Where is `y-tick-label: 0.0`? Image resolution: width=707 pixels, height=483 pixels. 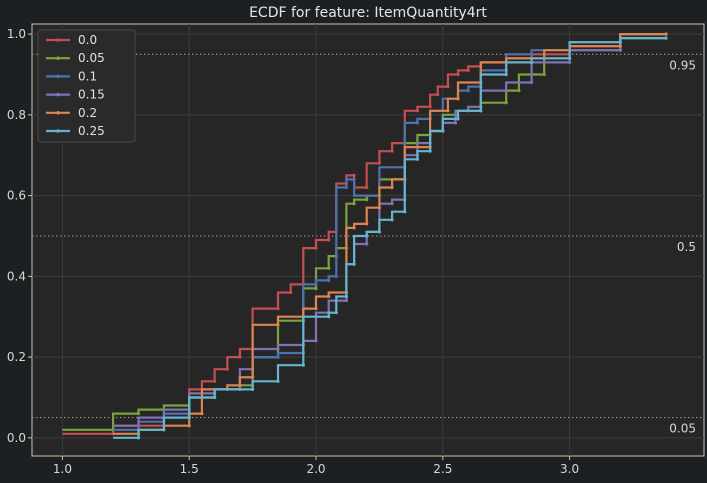
y-tick-label: 0.0 is located at coordinates (16, 438).